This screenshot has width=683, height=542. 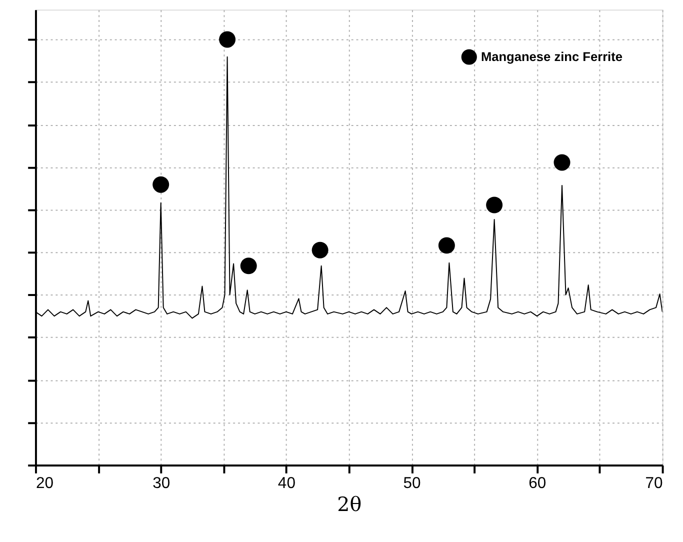 I want to click on x-tick-label: 30, so click(x=161, y=483).